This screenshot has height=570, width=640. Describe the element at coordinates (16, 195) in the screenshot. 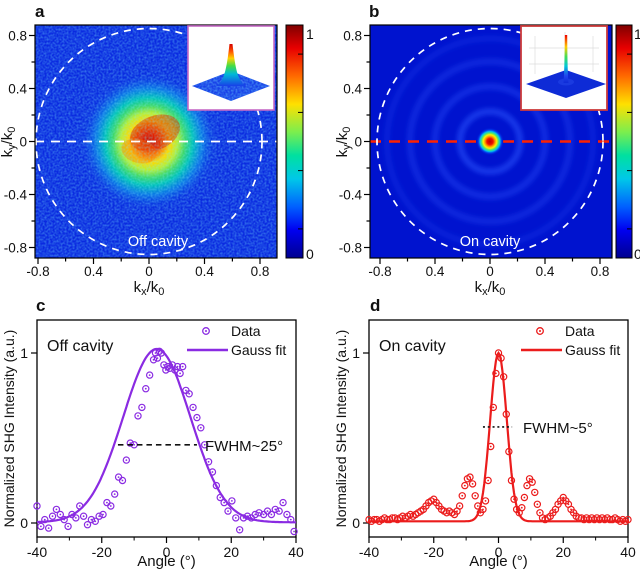

I see `svg-text: -0.4` at that location.